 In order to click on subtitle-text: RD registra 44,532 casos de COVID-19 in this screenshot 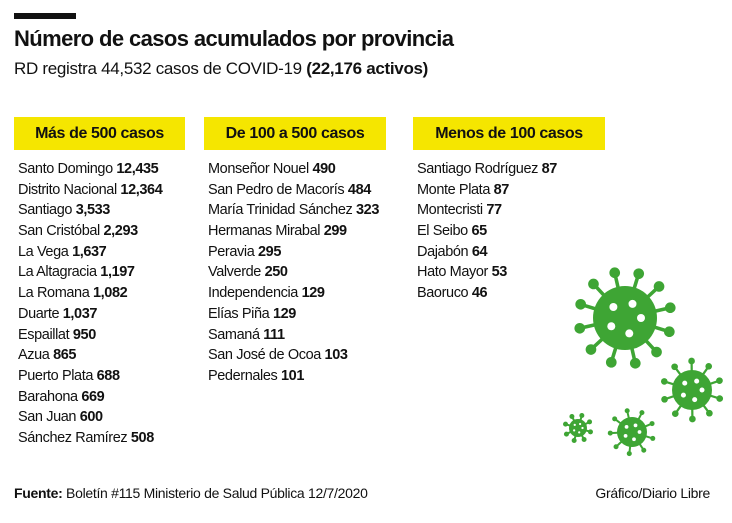, I will do `click(158, 68)`.